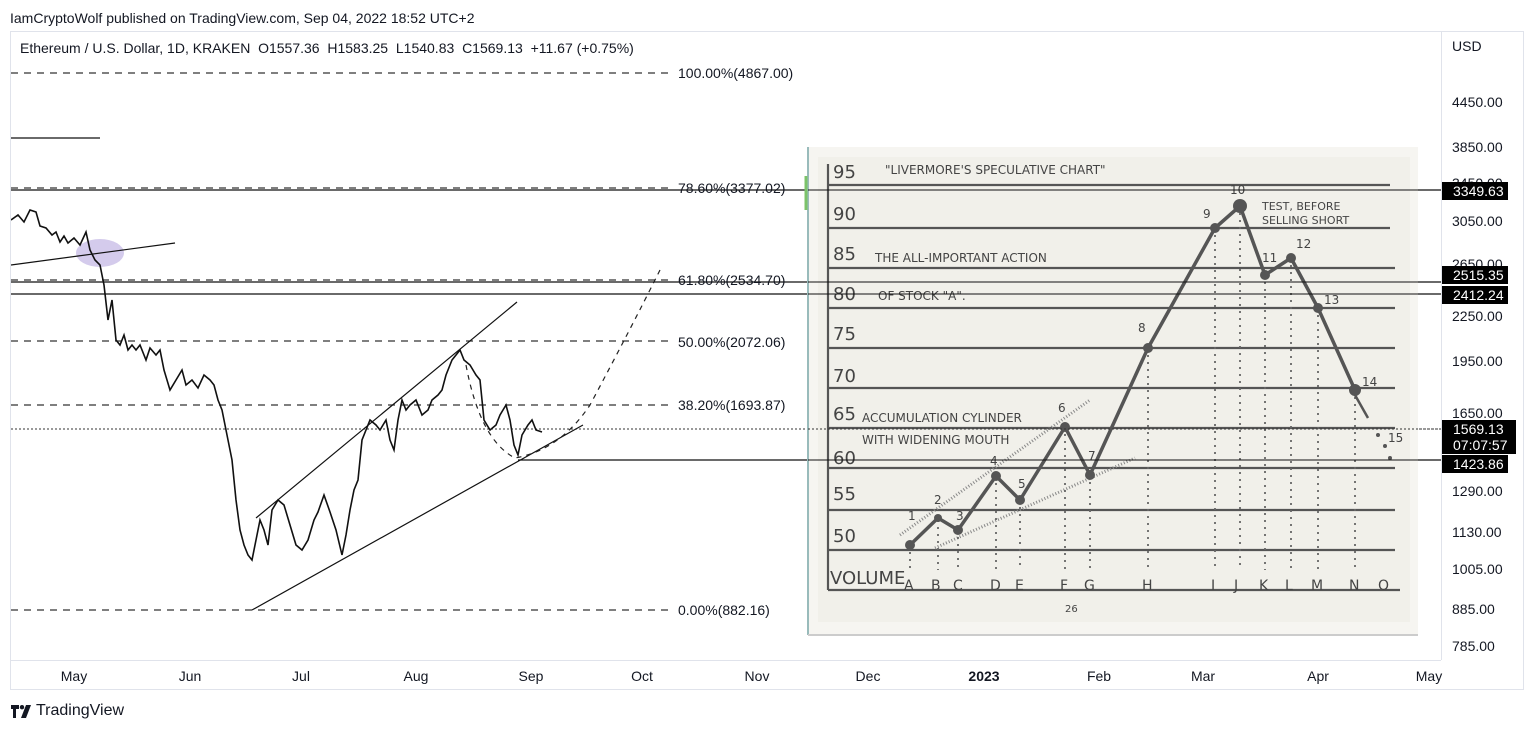 This screenshot has width=1536, height=731. What do you see at coordinates (867, 578) in the screenshot?
I see `overlay-volume-label: VOLUME` at bounding box center [867, 578].